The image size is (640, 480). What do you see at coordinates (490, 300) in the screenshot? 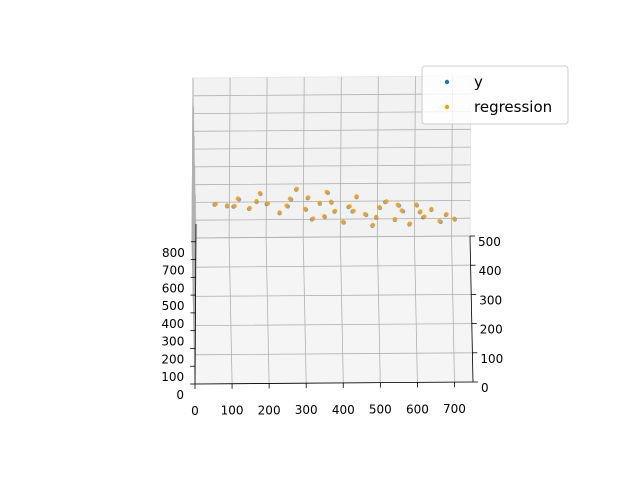
I see `y-tick-label: 300` at bounding box center [490, 300].